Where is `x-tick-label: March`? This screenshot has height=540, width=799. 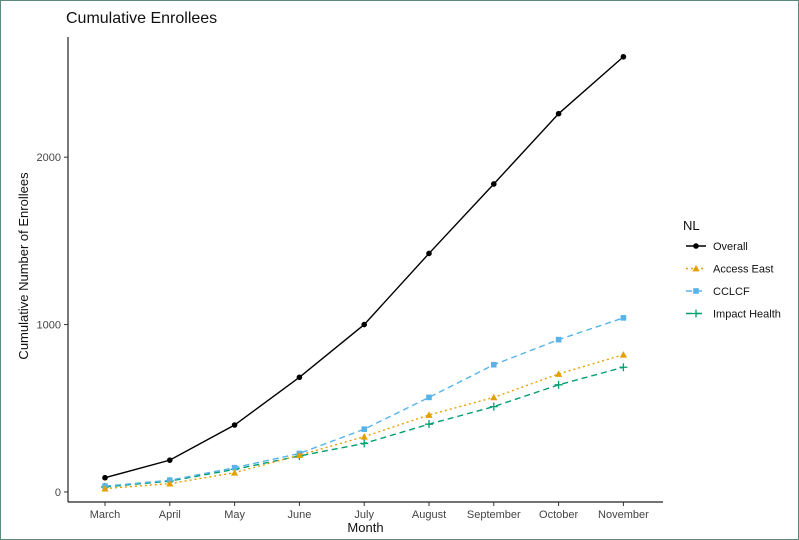
x-tick-label: March is located at coordinates (105, 515).